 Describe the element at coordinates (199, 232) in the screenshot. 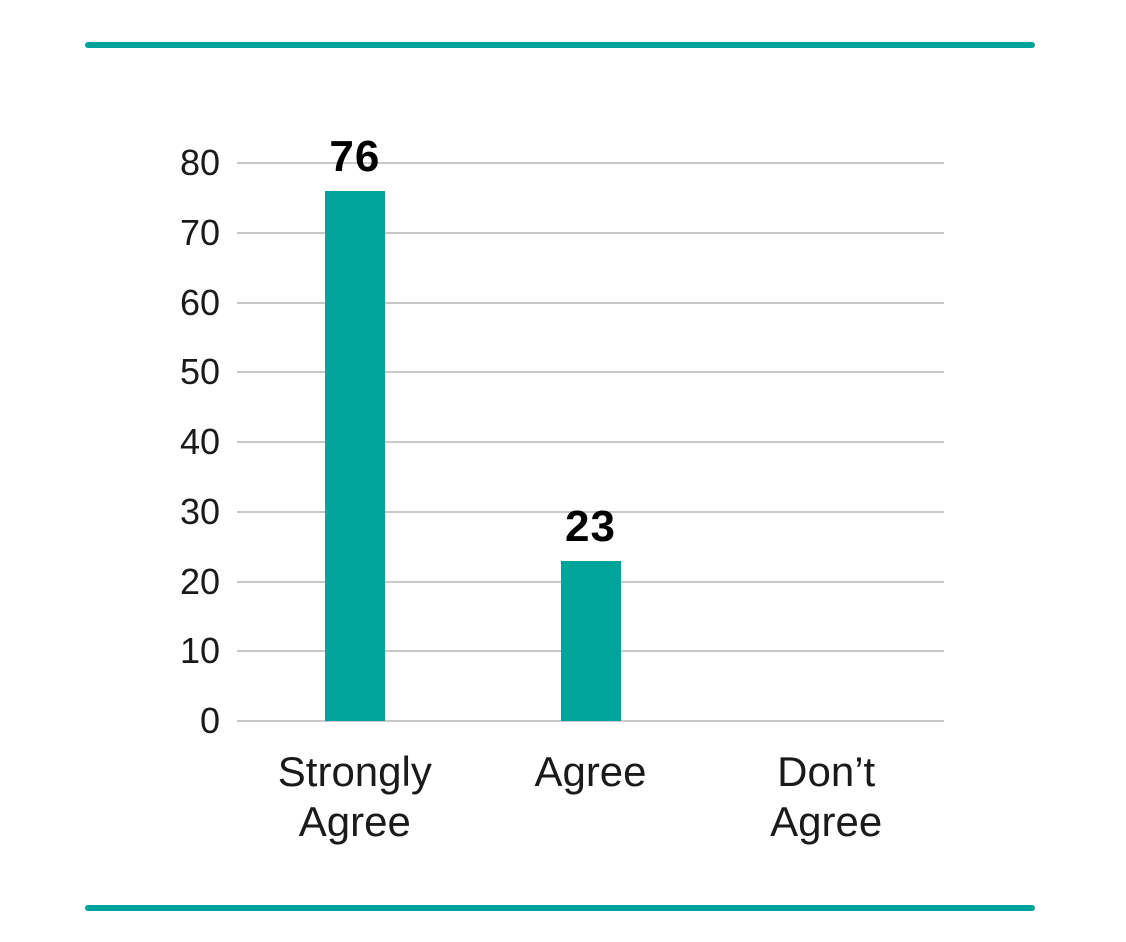

I see `y-axis-tick-label: 70` at that location.